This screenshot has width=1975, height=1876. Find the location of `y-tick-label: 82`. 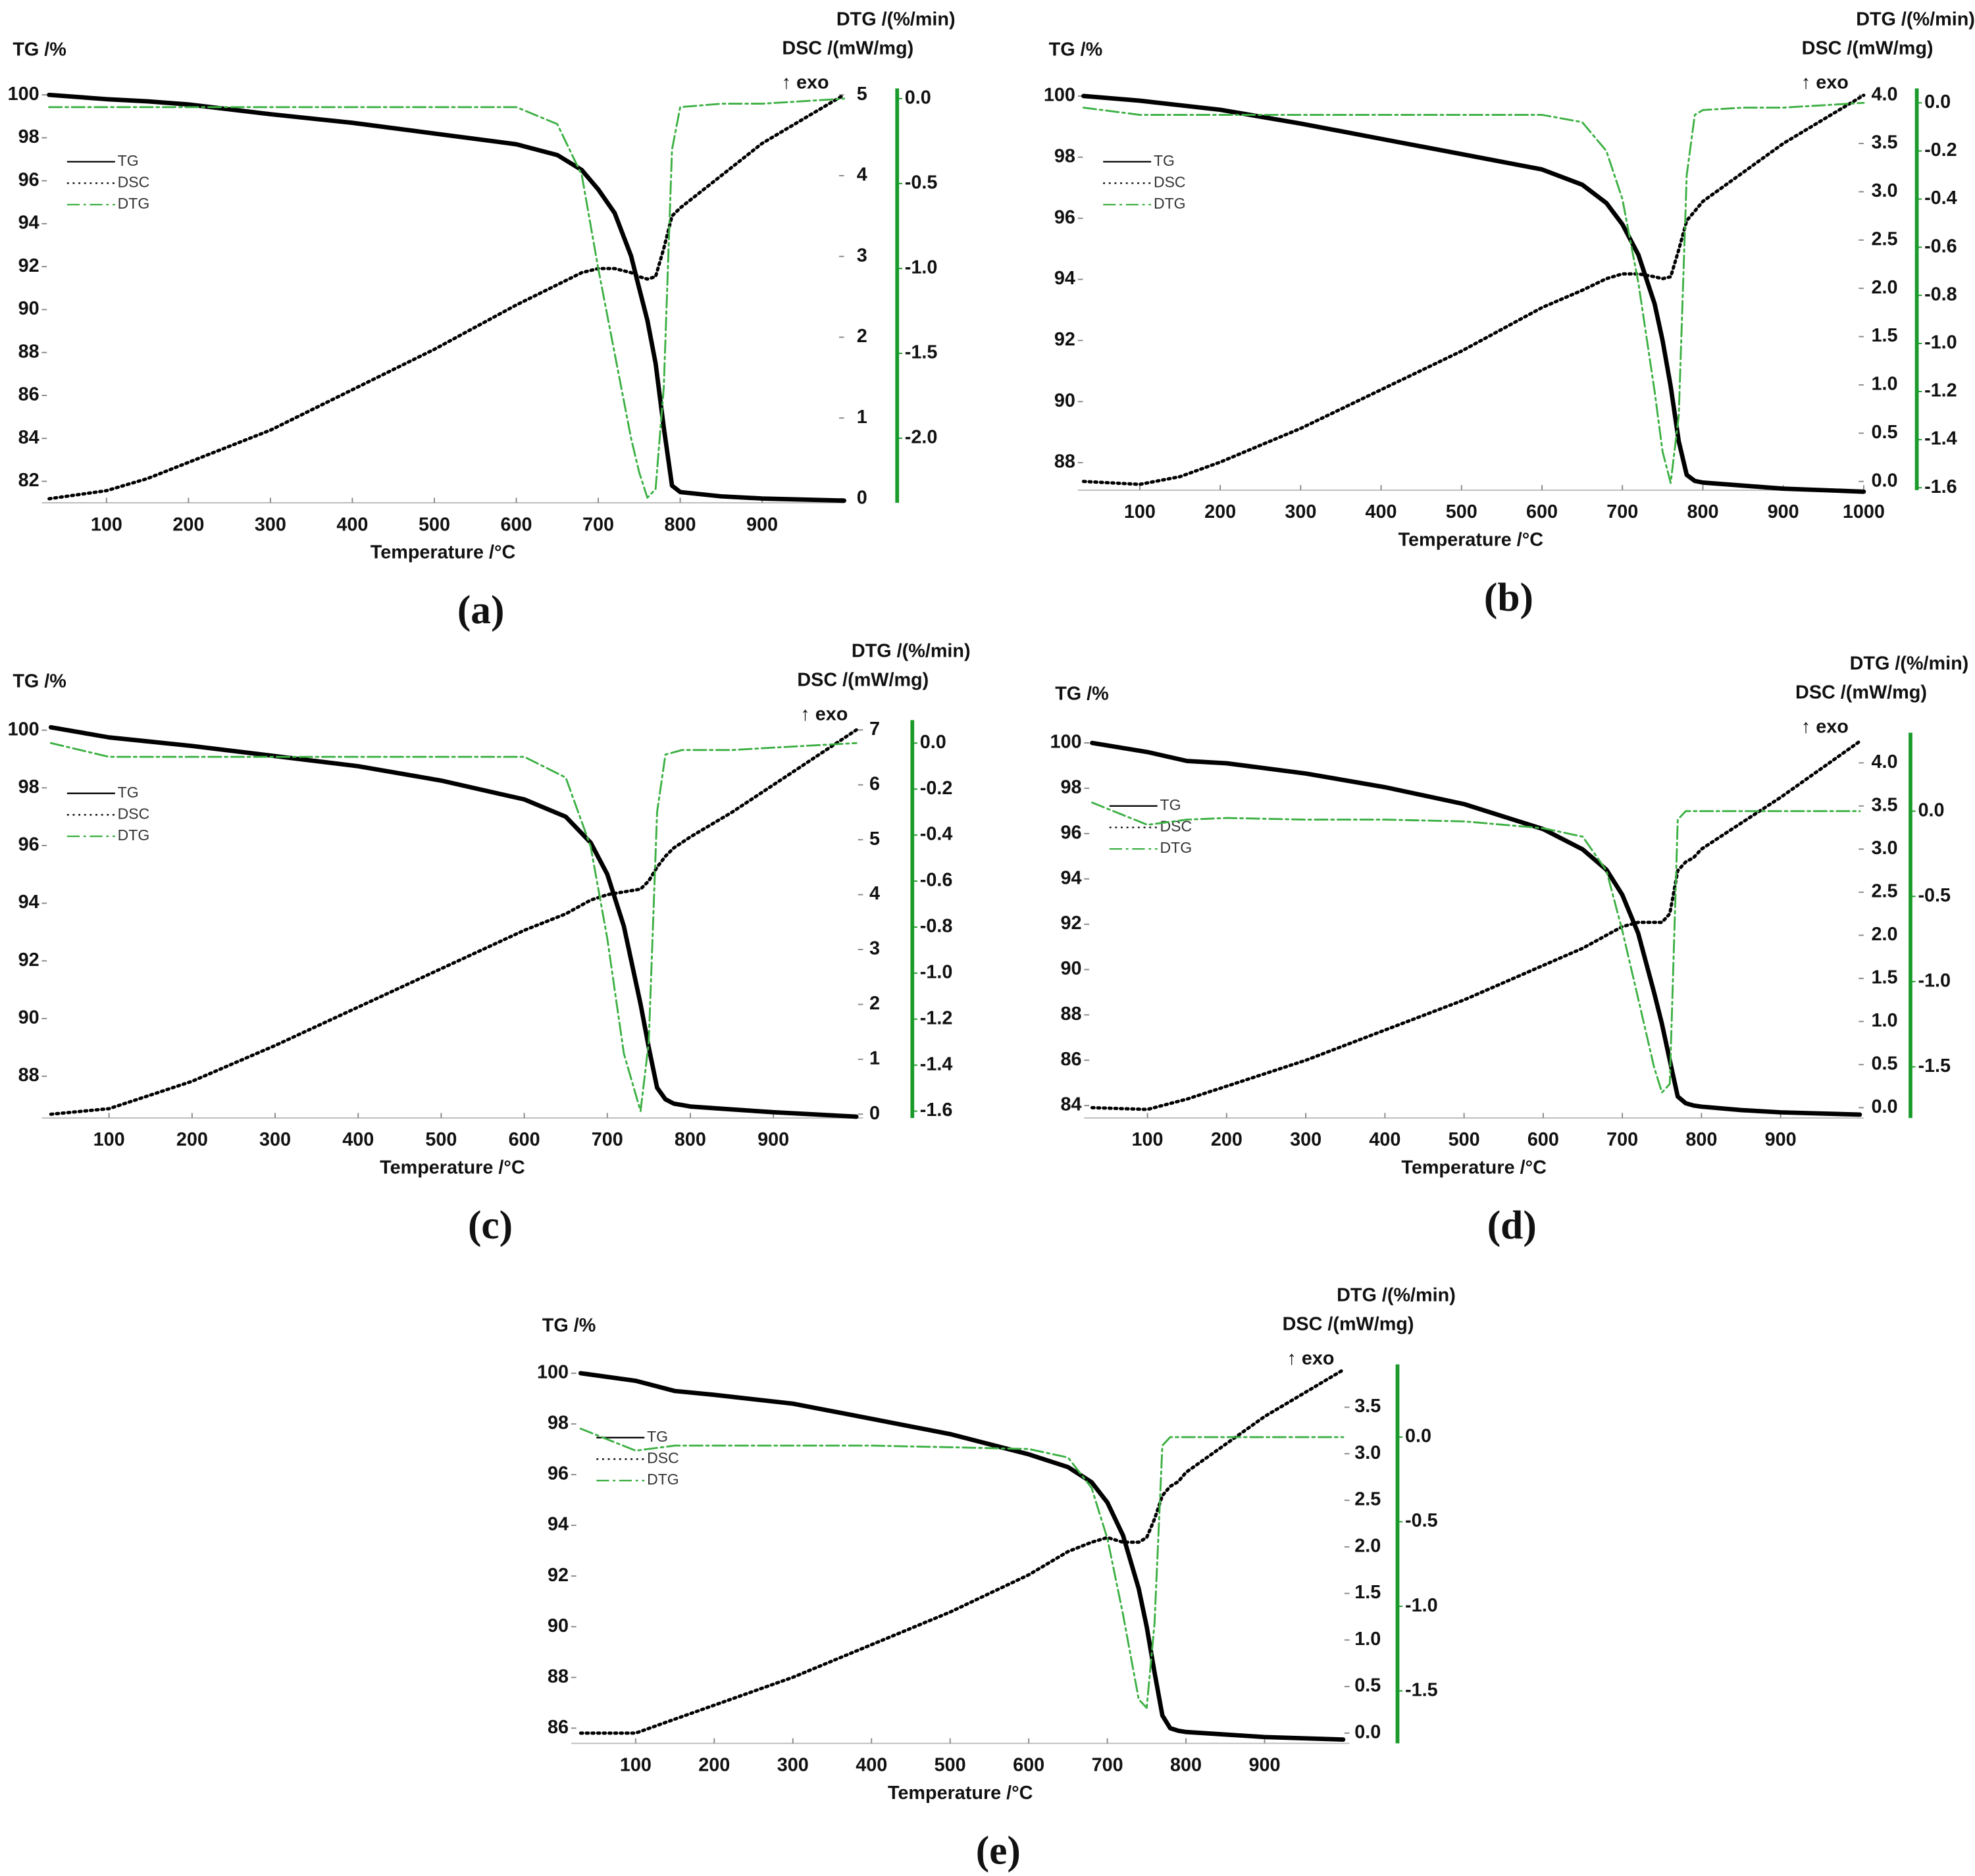

y-tick-label: 82 is located at coordinates (29, 480).